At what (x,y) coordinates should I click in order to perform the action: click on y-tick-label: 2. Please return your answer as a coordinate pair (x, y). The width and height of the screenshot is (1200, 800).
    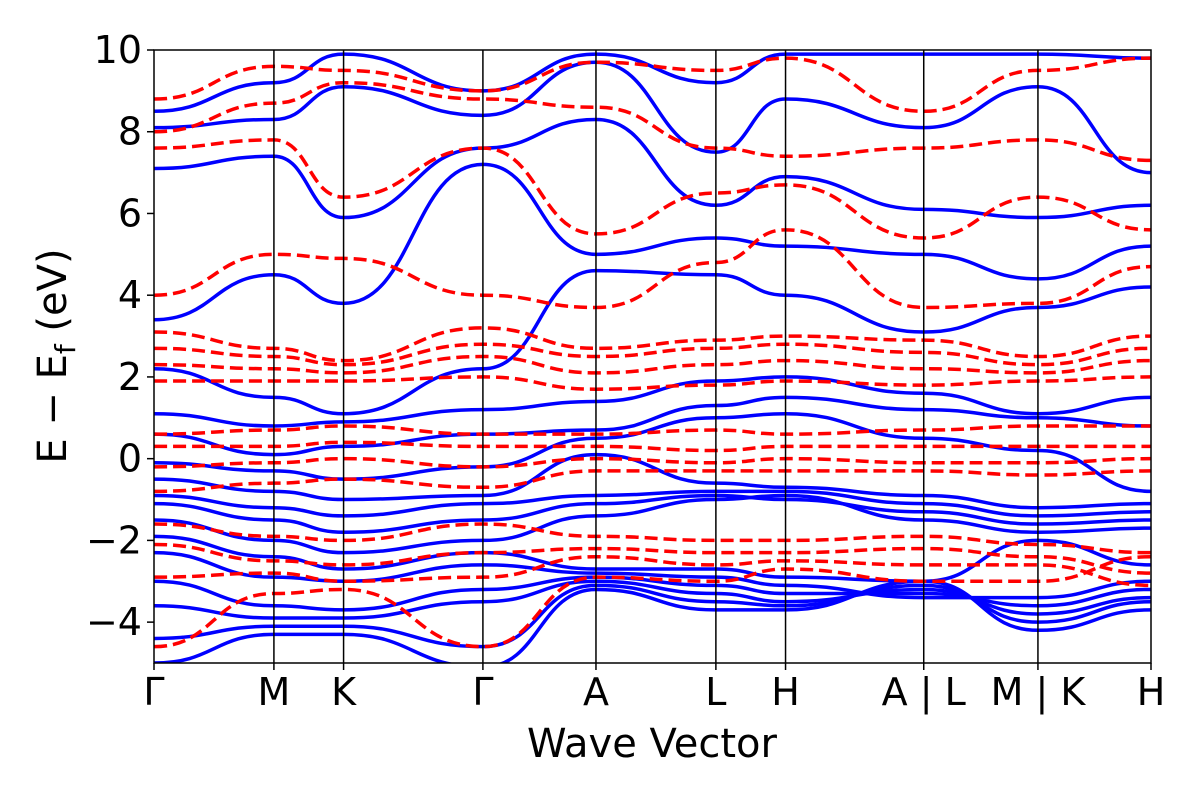
    Looking at the image, I should click on (130, 377).